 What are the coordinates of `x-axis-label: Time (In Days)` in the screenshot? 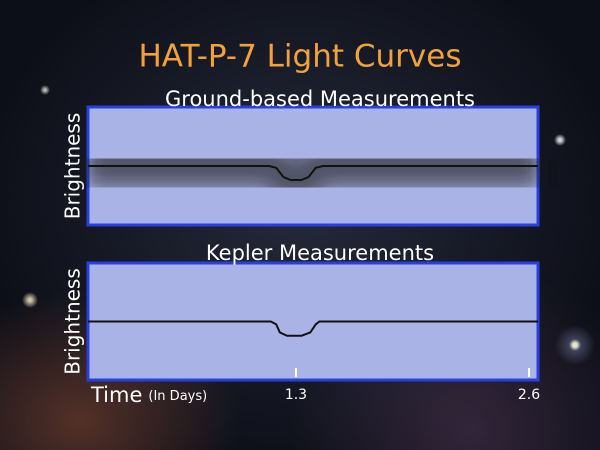 It's located at (148, 395).